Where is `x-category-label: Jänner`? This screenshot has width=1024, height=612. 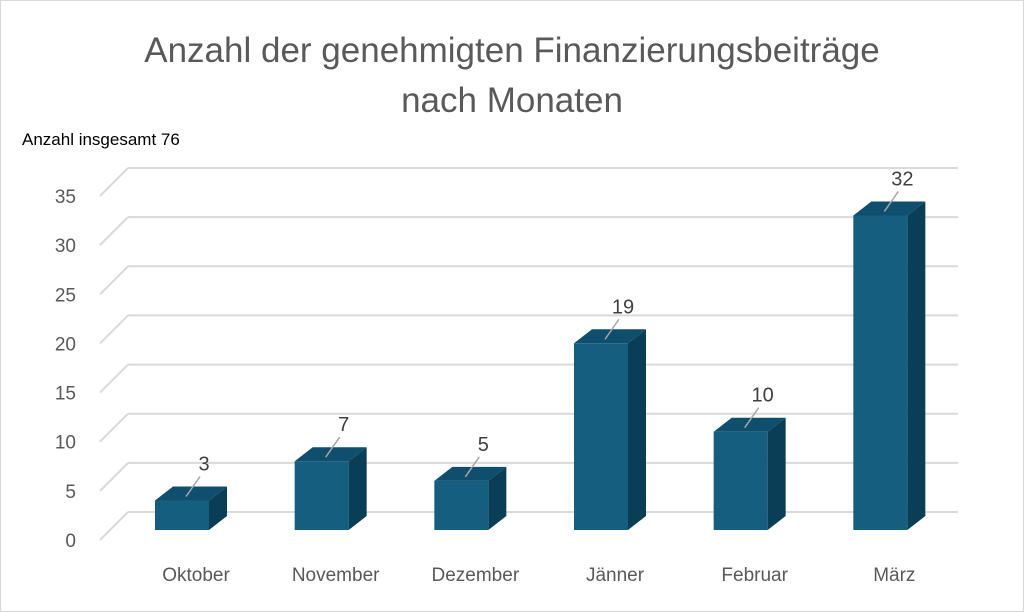 x-category-label: Jänner is located at coordinates (615, 575).